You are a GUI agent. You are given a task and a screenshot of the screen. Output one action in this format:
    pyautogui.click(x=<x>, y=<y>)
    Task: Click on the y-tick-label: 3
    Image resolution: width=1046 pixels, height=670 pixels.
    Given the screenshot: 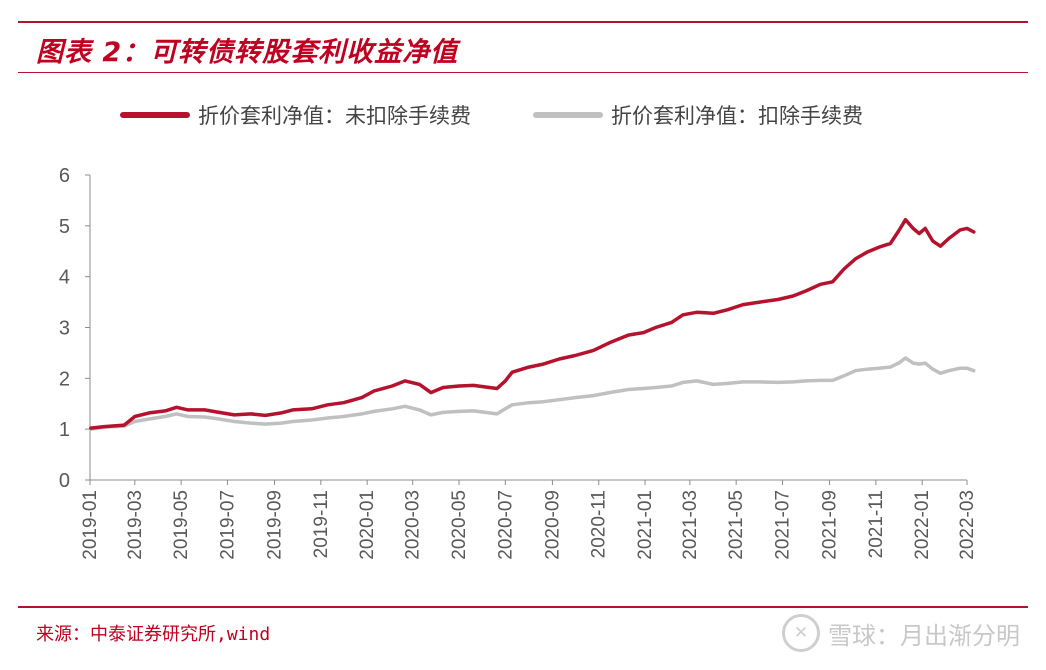 What is the action you would take?
    pyautogui.click(x=64, y=329)
    